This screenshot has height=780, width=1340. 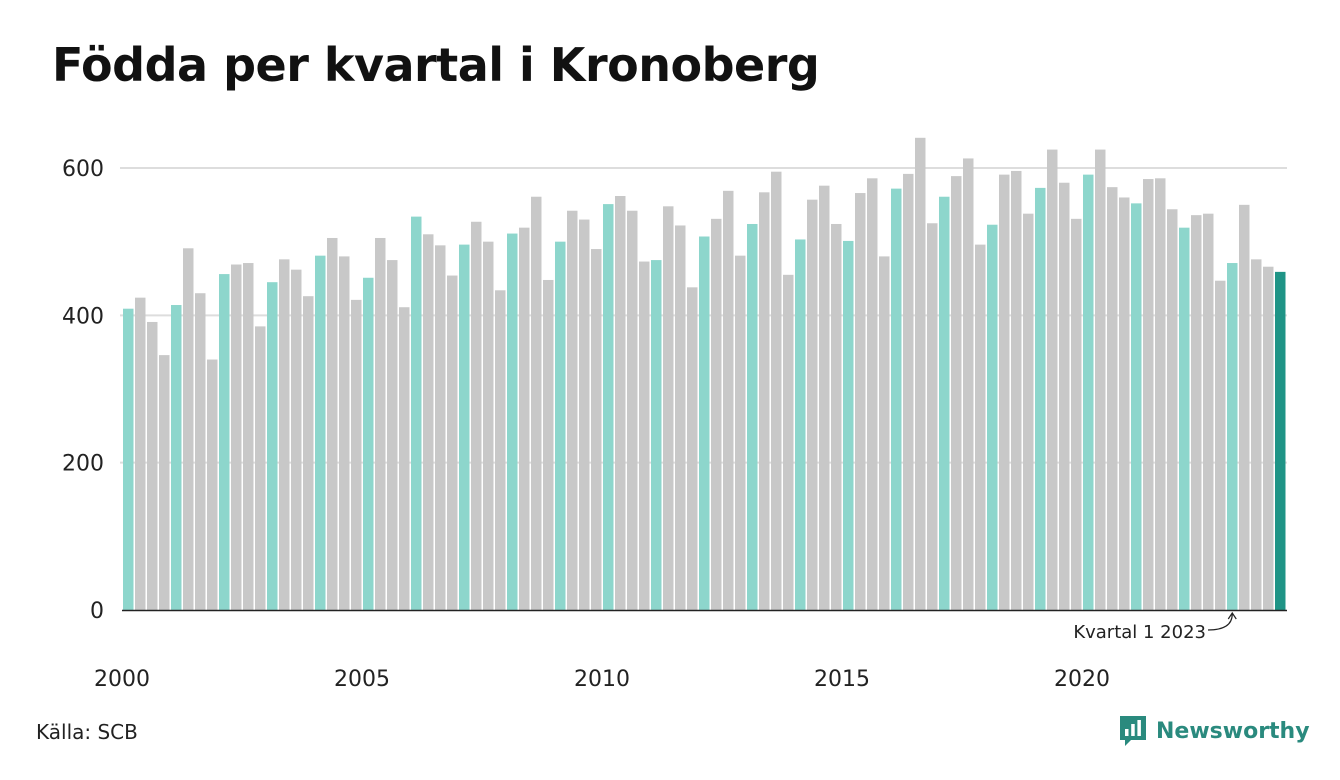 What do you see at coordinates (362, 679) in the screenshot?
I see `x-tick-label: 2005` at bounding box center [362, 679].